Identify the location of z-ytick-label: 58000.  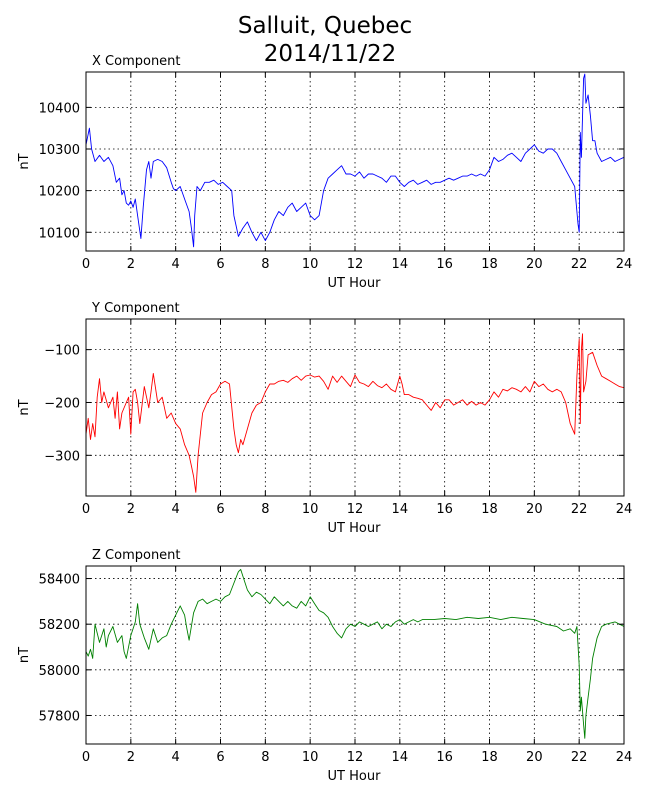
(59, 671).